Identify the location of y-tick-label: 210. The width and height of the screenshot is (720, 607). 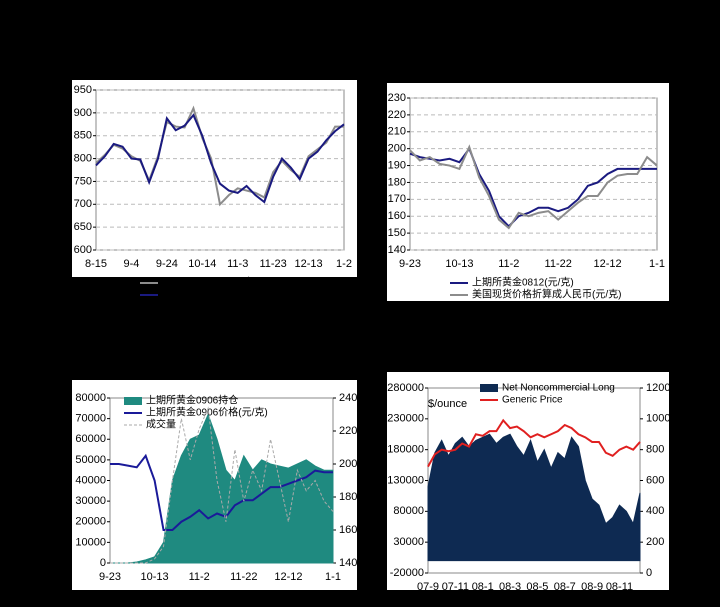
(397, 132).